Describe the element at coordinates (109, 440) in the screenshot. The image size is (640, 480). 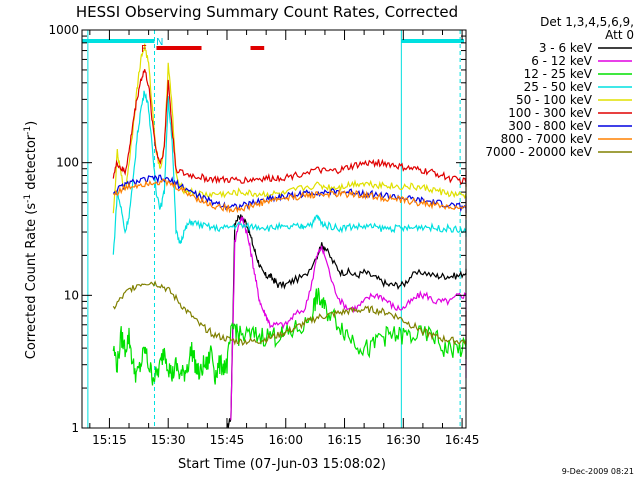
I see `x-tick-label: 15:15` at that location.